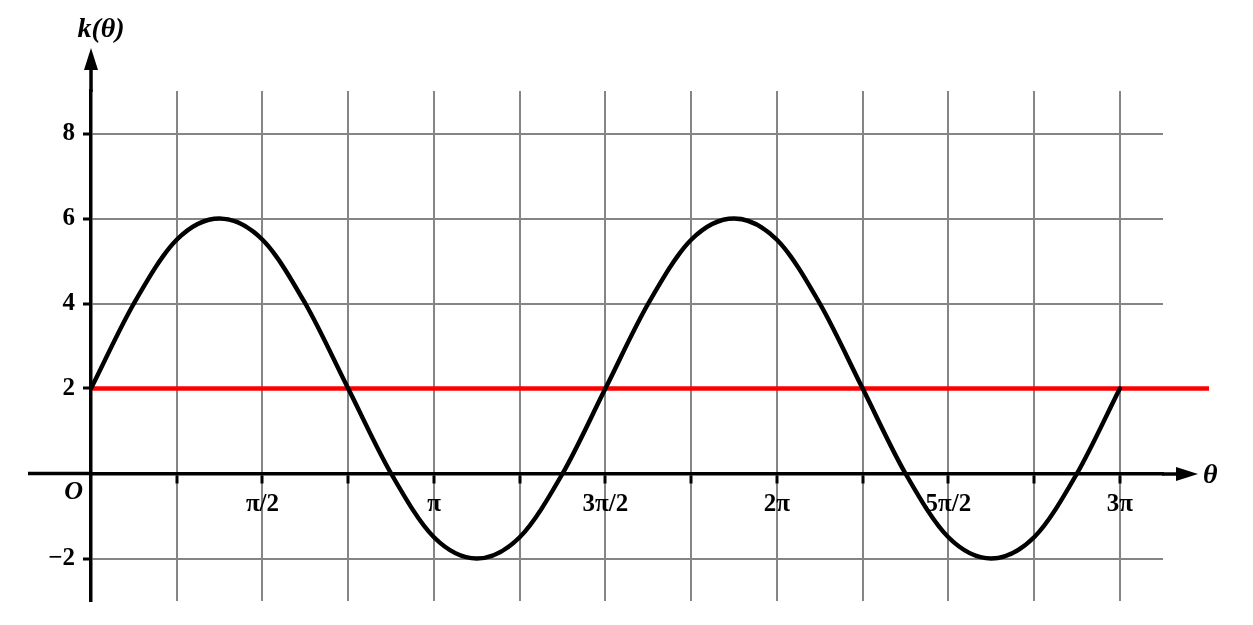 The image size is (1253, 625). I want to click on y-axis-title: k(θ), so click(101, 27).